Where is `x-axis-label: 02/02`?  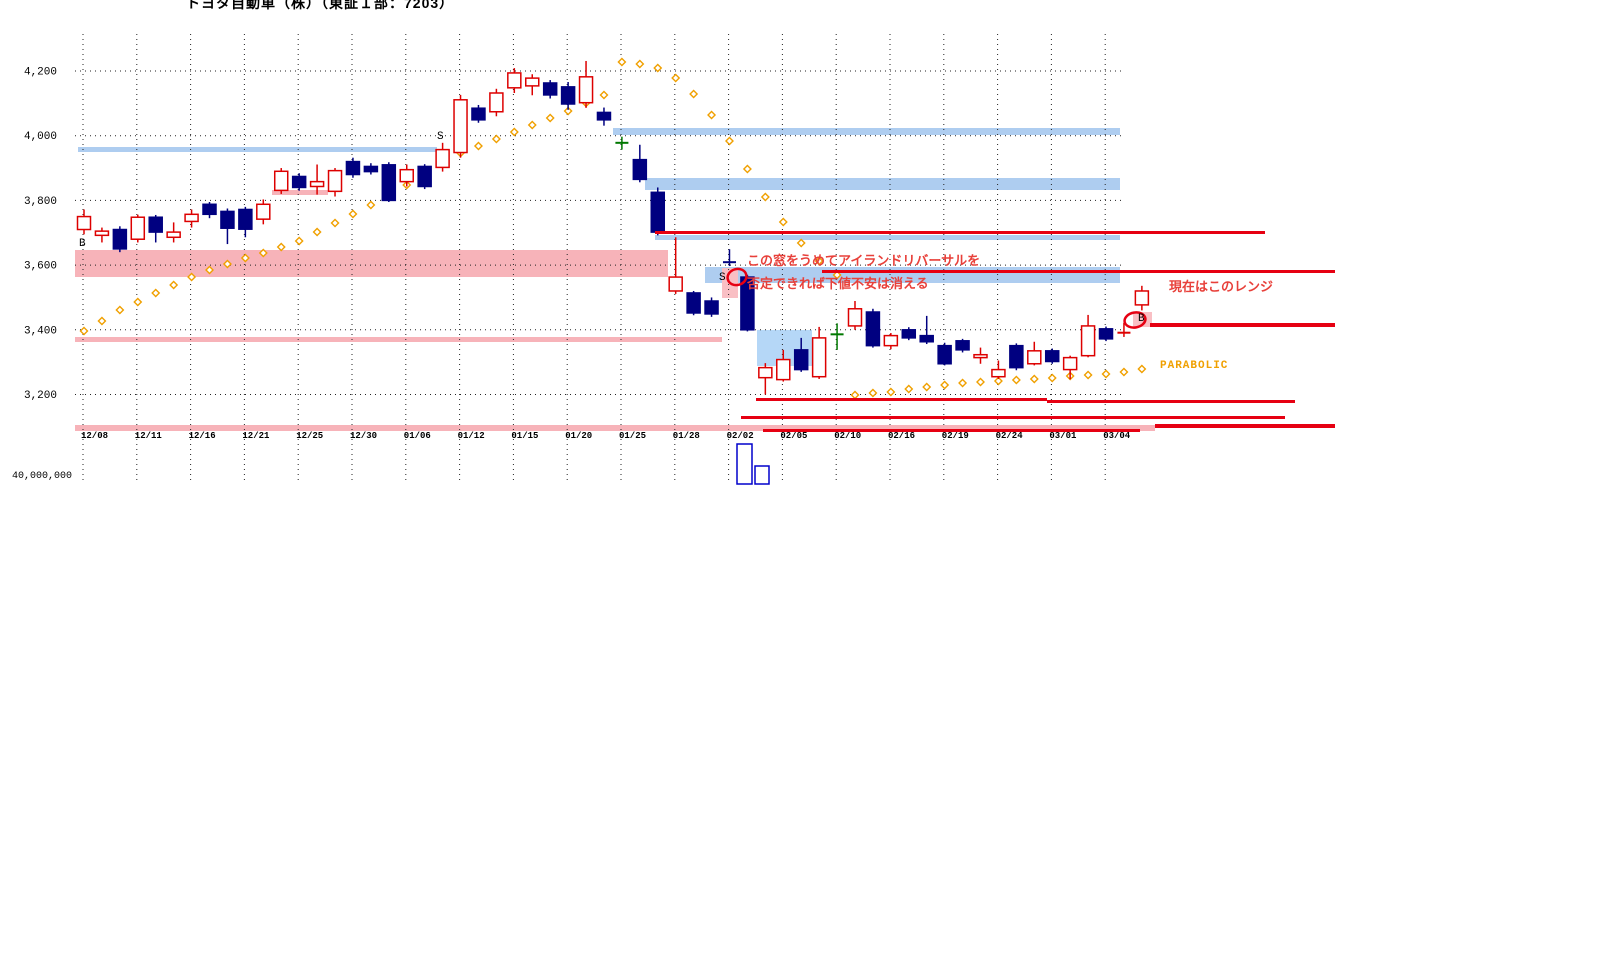 x-axis-label: 02/02 is located at coordinates (740, 436).